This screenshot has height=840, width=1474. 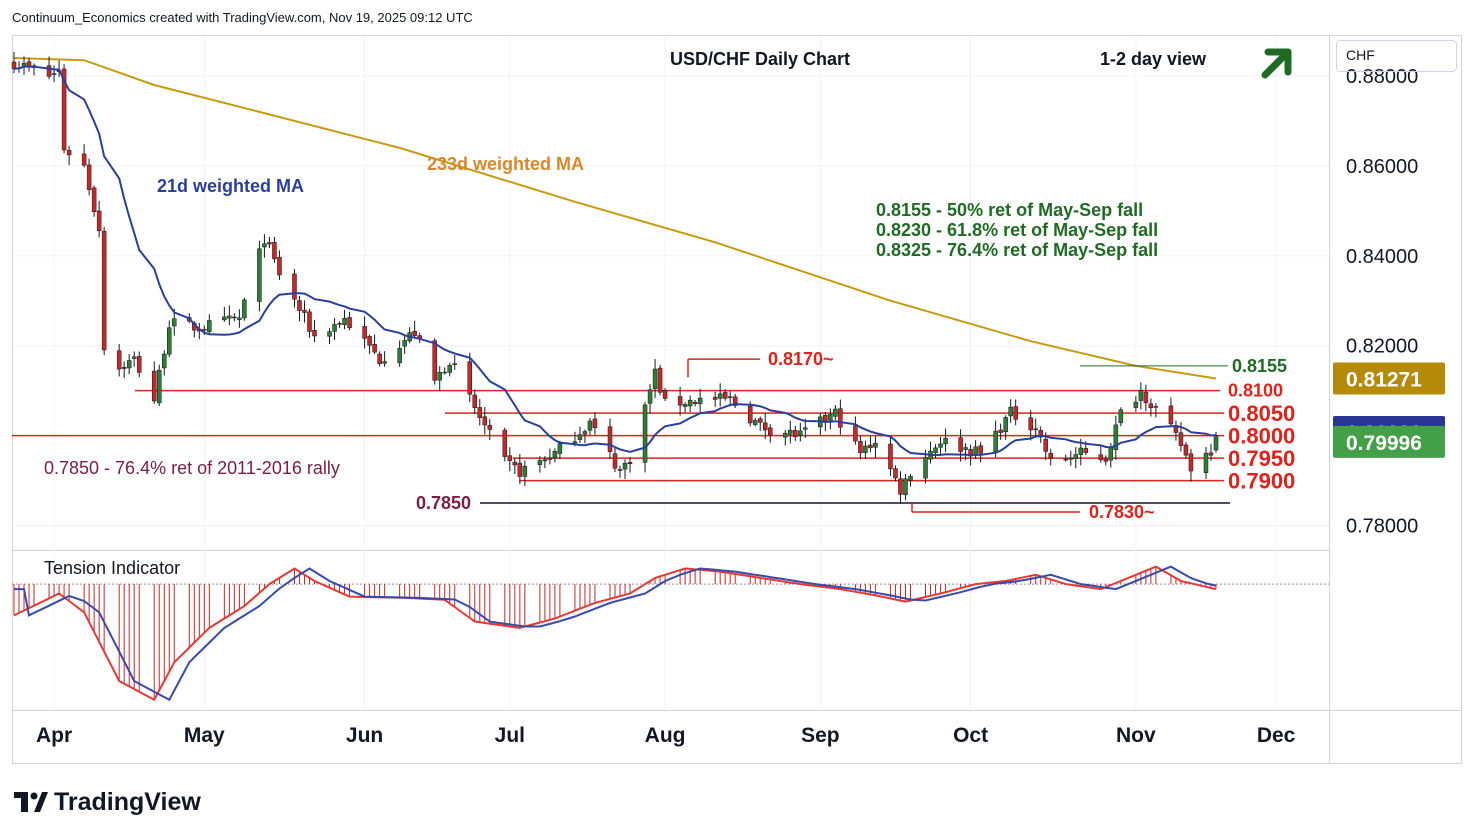 I want to click on level-label: 0.7830~, so click(x=1122, y=512).